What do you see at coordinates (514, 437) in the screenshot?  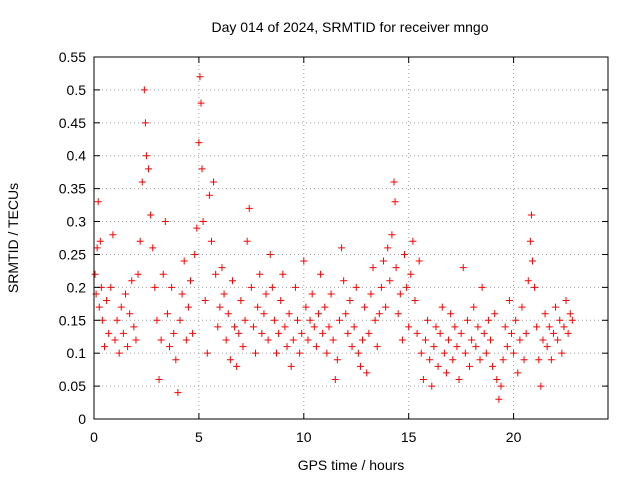 I see `x-tick-label: 20` at bounding box center [514, 437].